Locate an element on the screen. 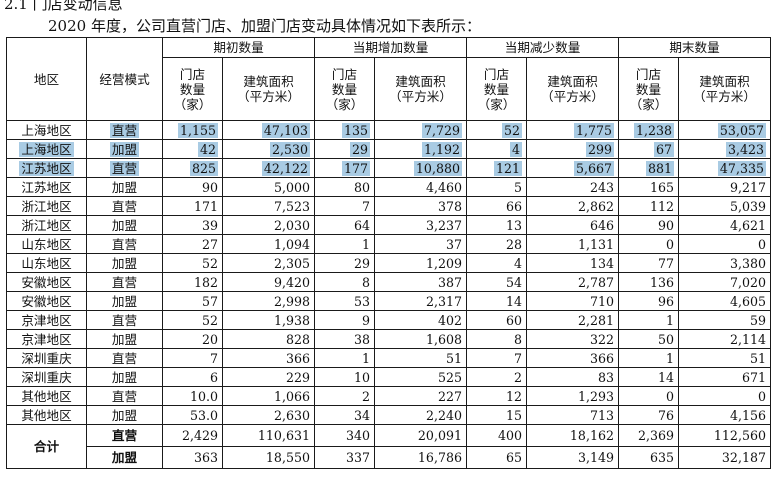 This screenshot has width=776, height=500. cell-value: 1 is located at coordinates (344, 358).